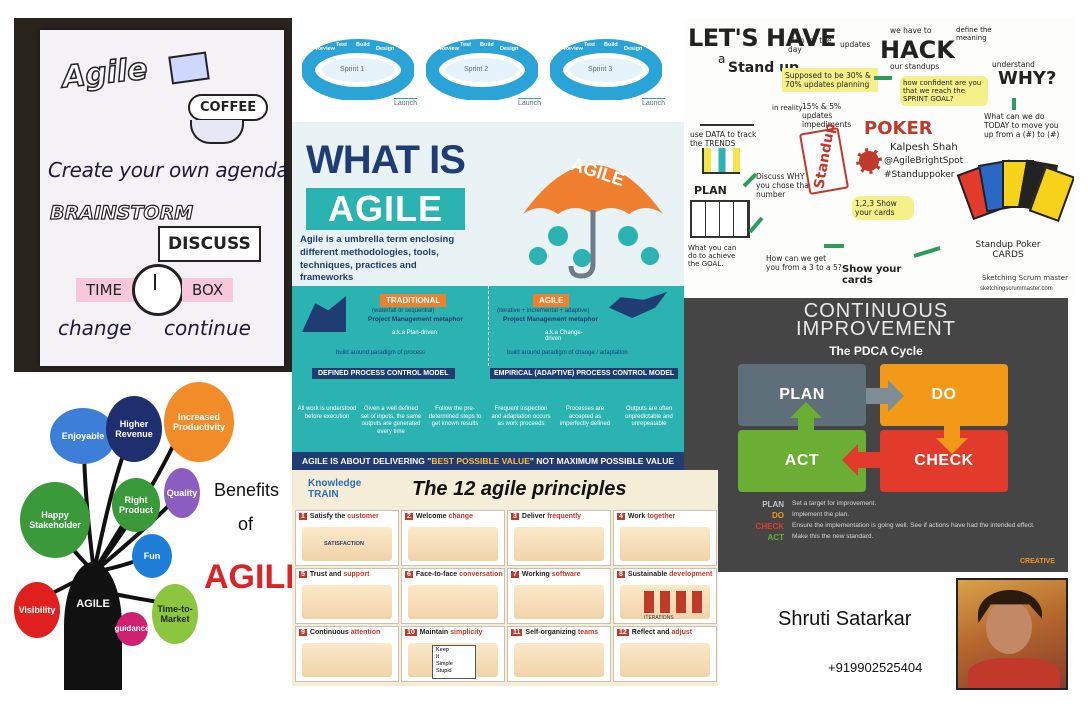  What do you see at coordinates (566, 574) in the screenshot?
I see `principle-keyword: software` at bounding box center [566, 574].